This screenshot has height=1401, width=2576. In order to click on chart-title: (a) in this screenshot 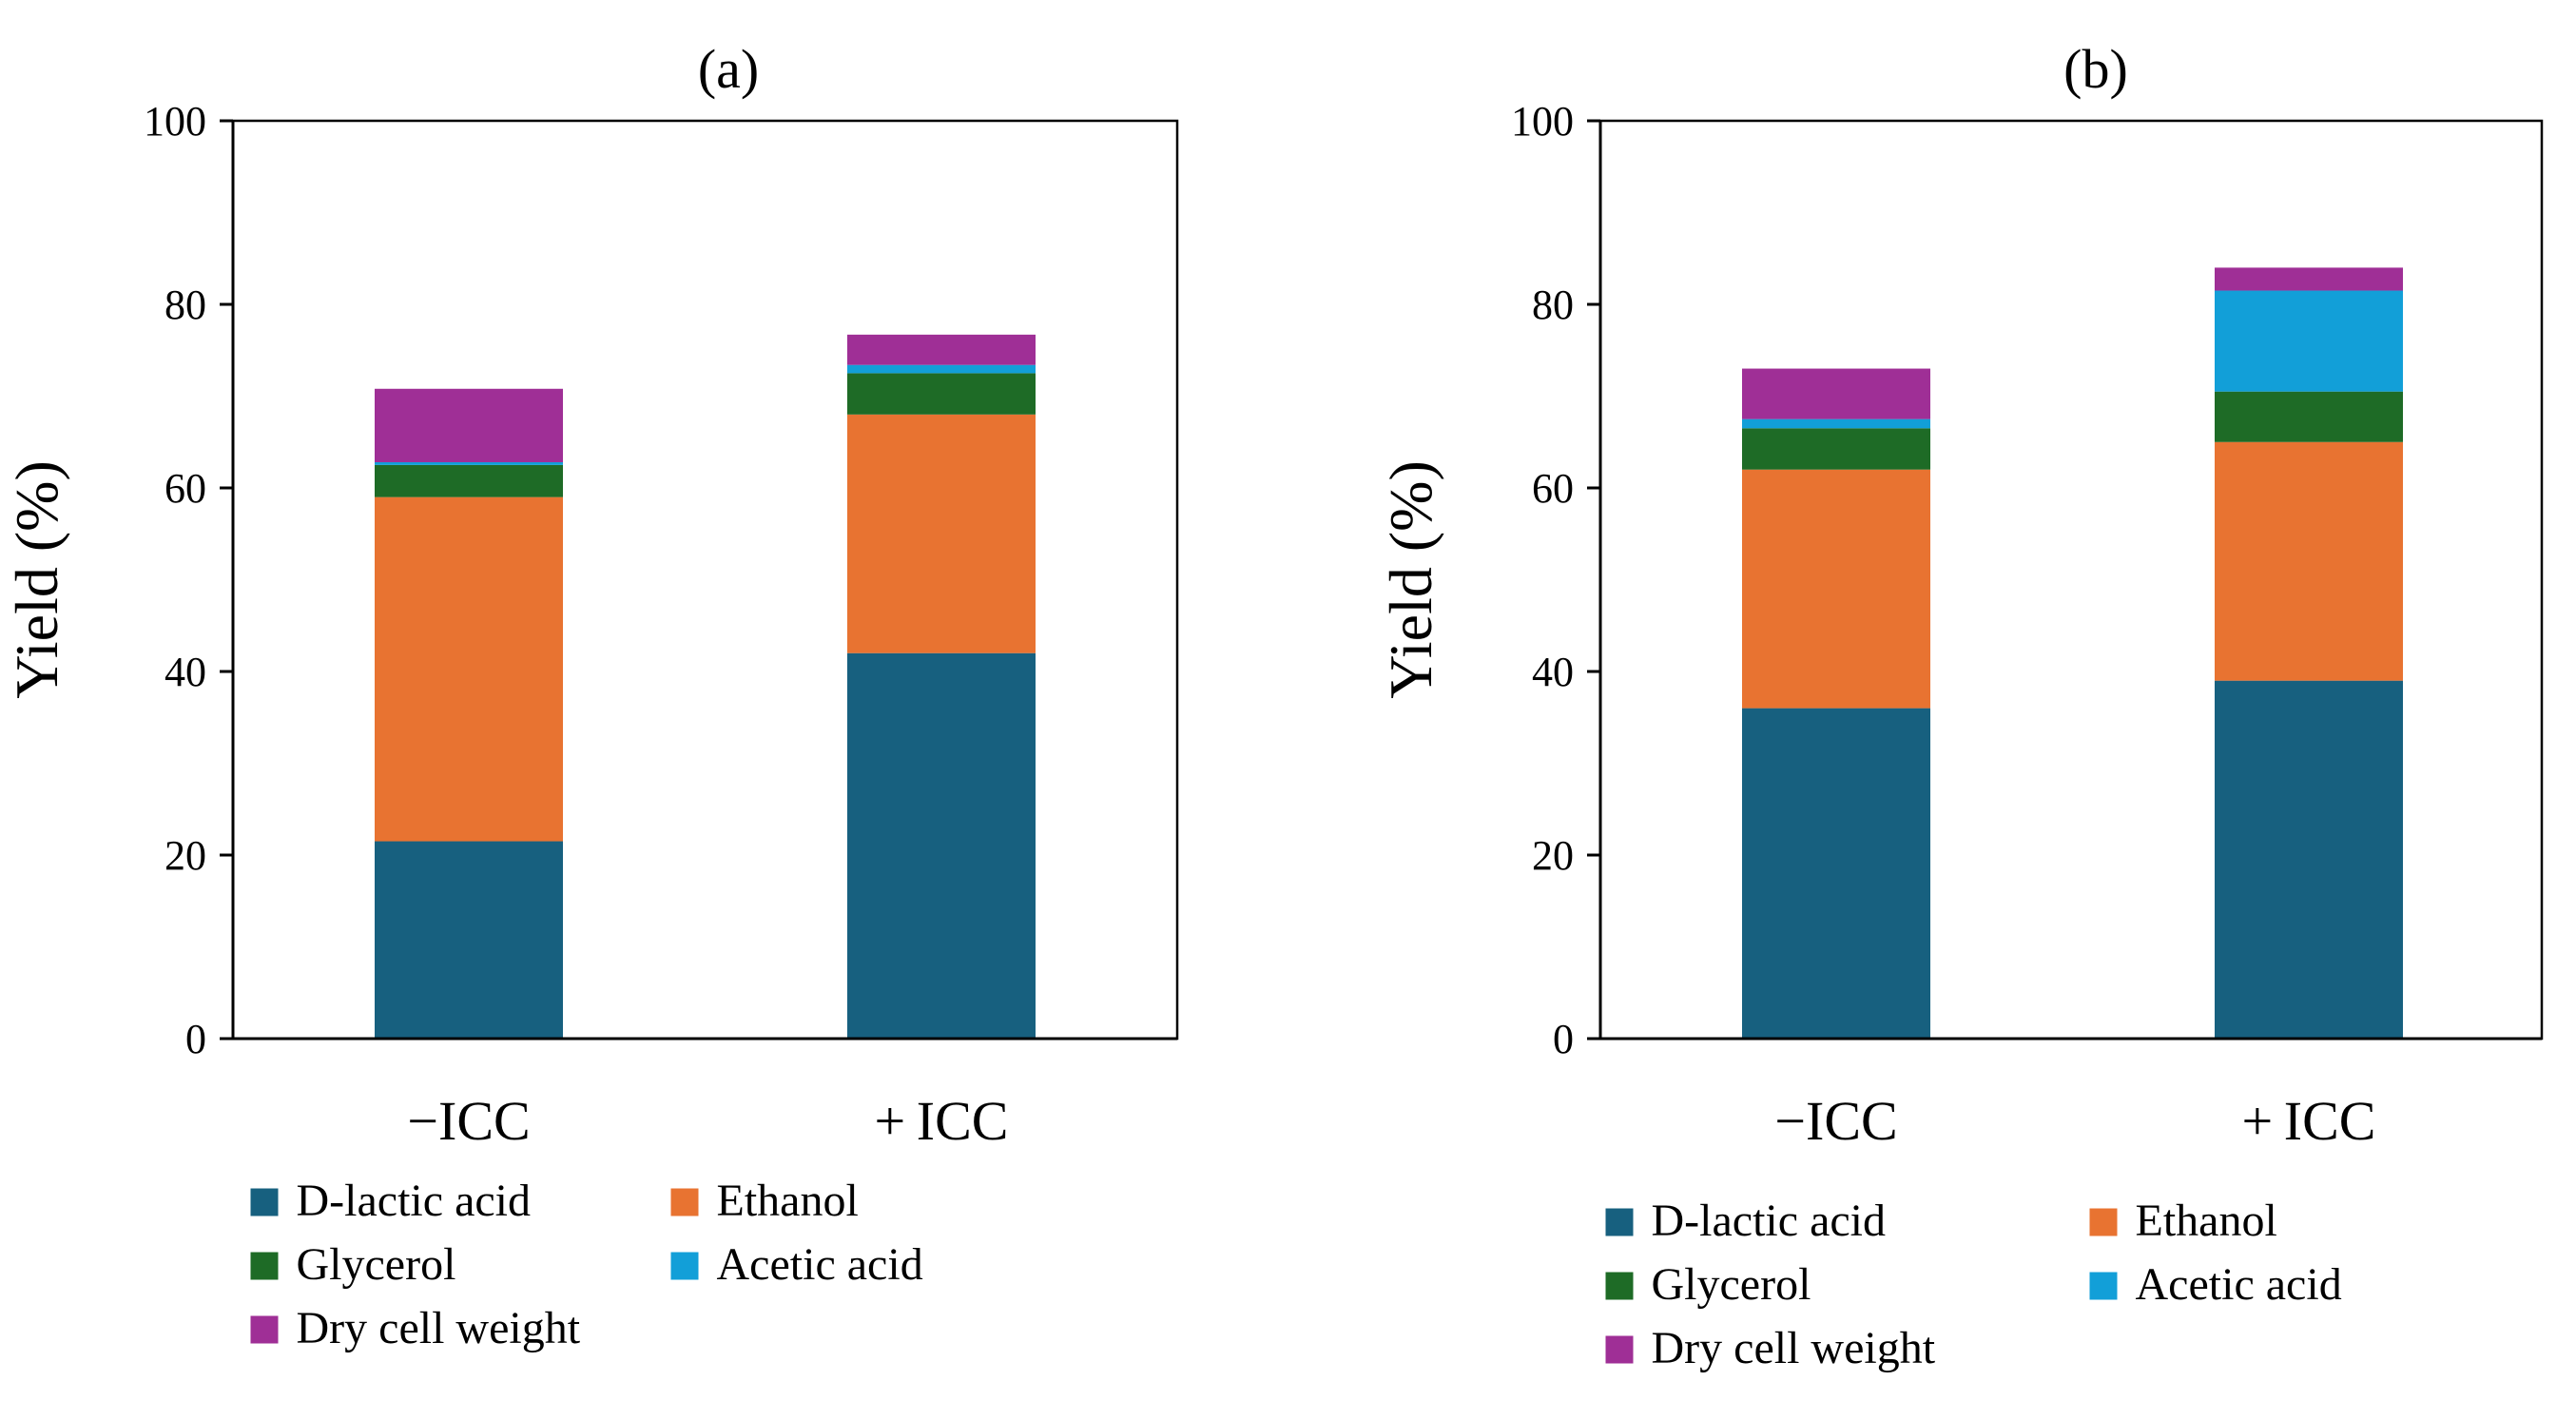, I will do `click(728, 69)`.